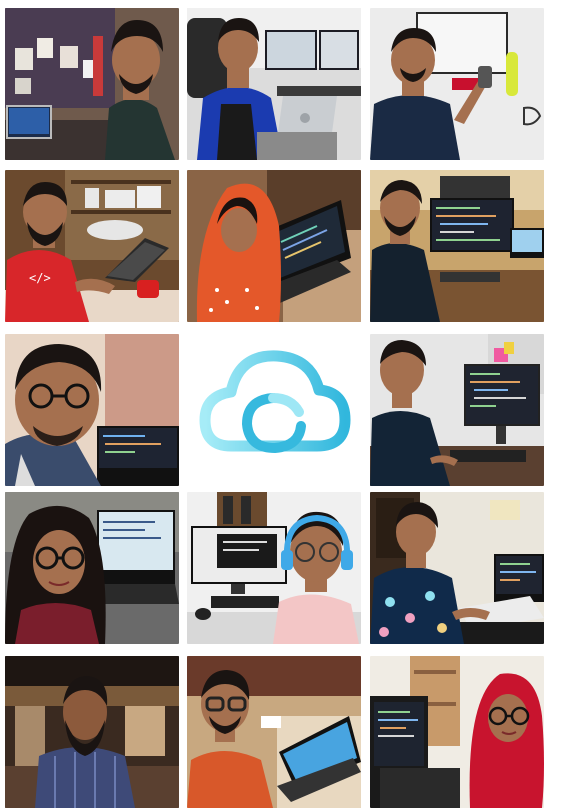 This screenshot has height=808, width=570. I want to click on photo-tile-r4c2, so click(457, 732).